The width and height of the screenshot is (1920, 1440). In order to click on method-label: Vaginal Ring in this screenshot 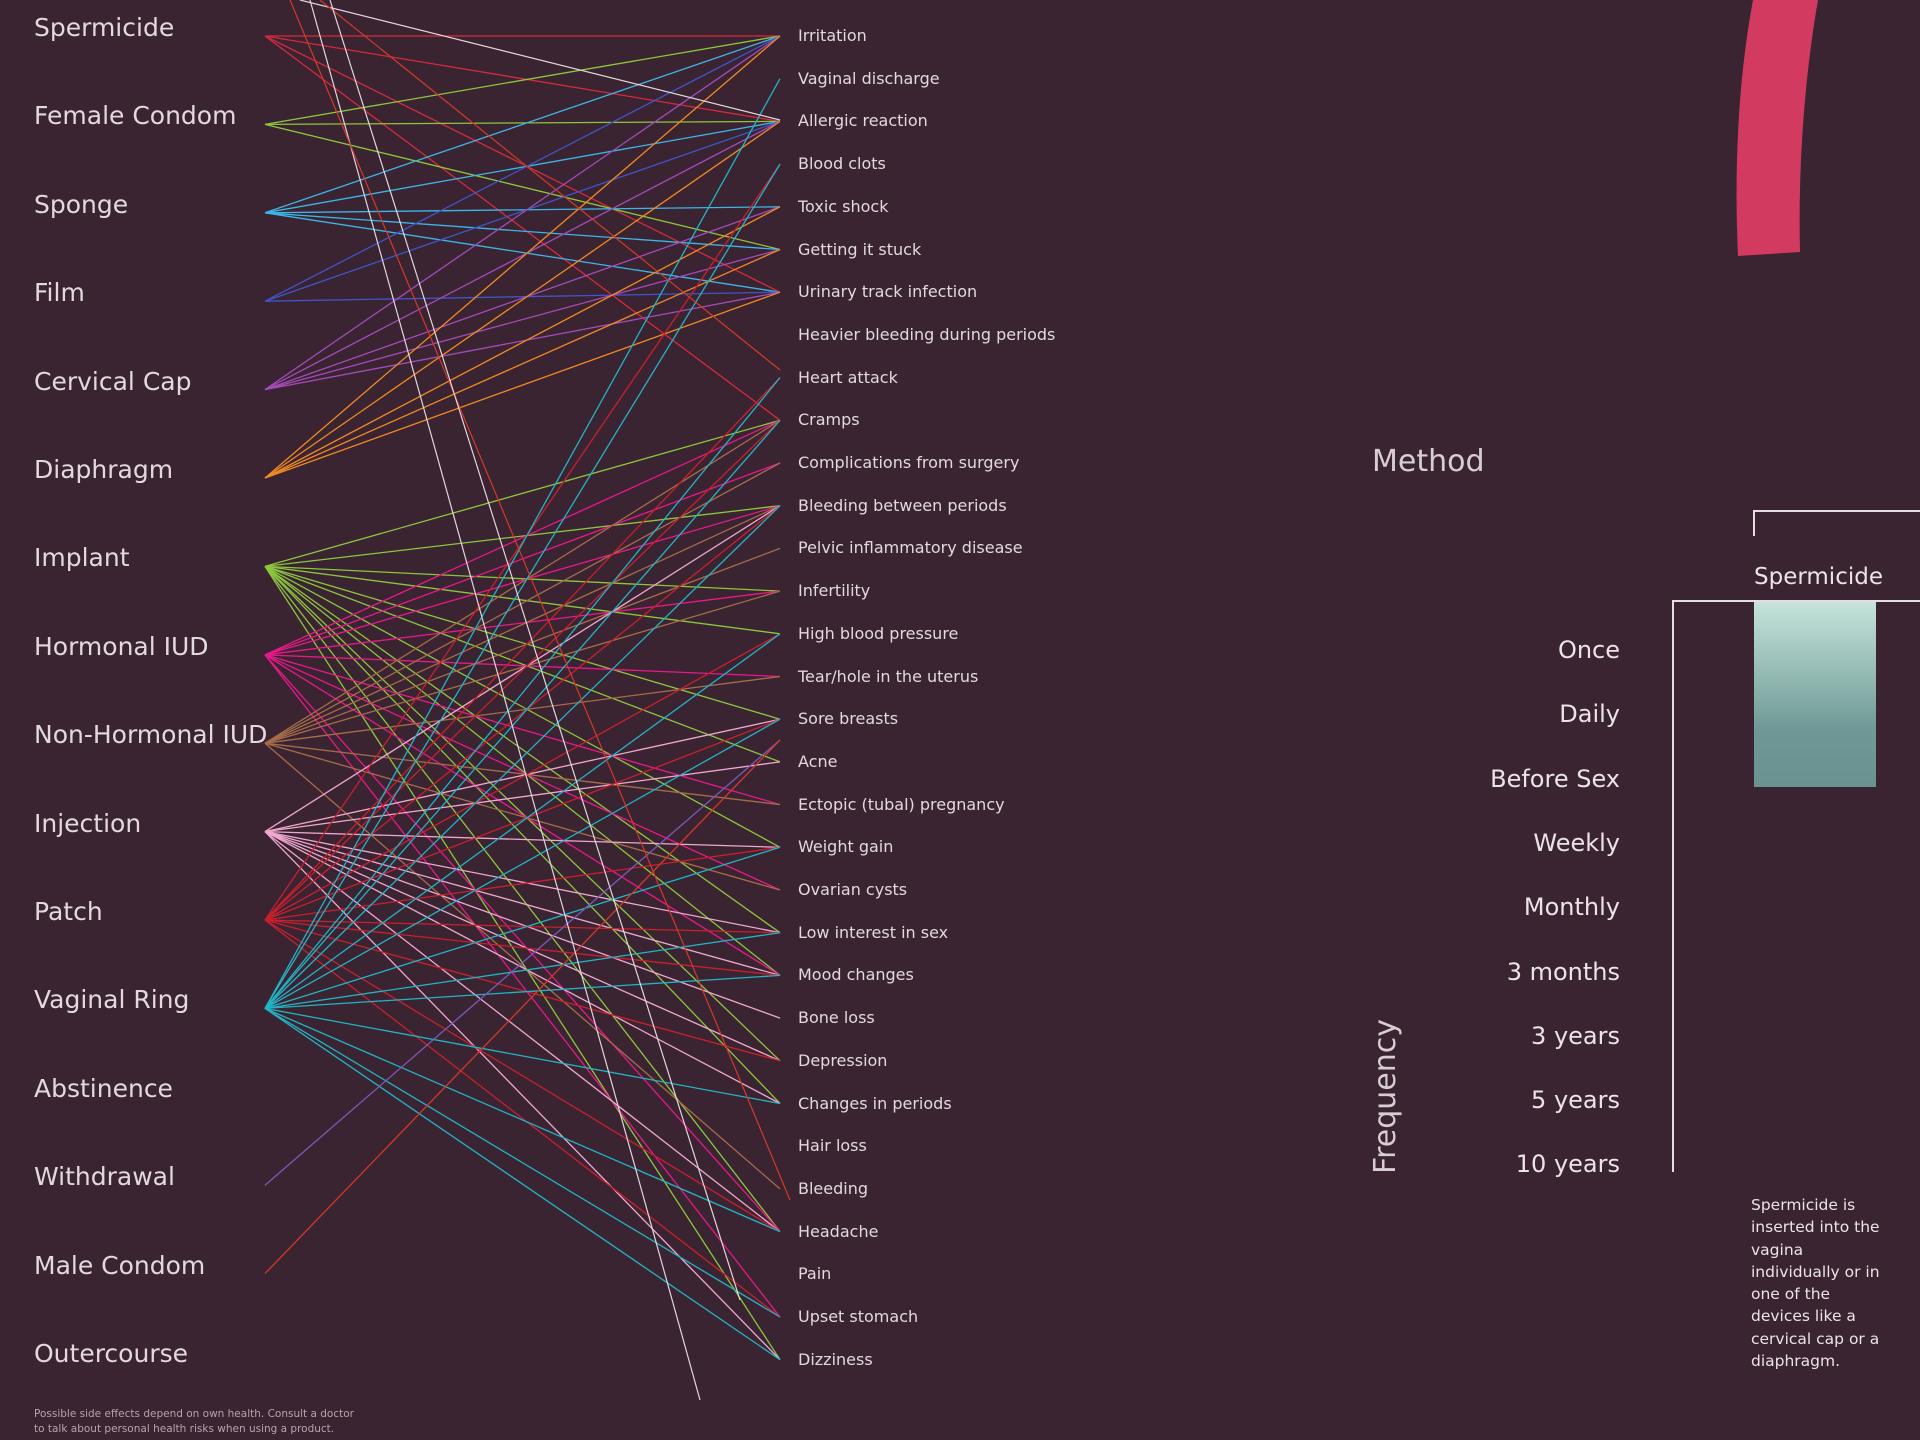, I will do `click(112, 1000)`.